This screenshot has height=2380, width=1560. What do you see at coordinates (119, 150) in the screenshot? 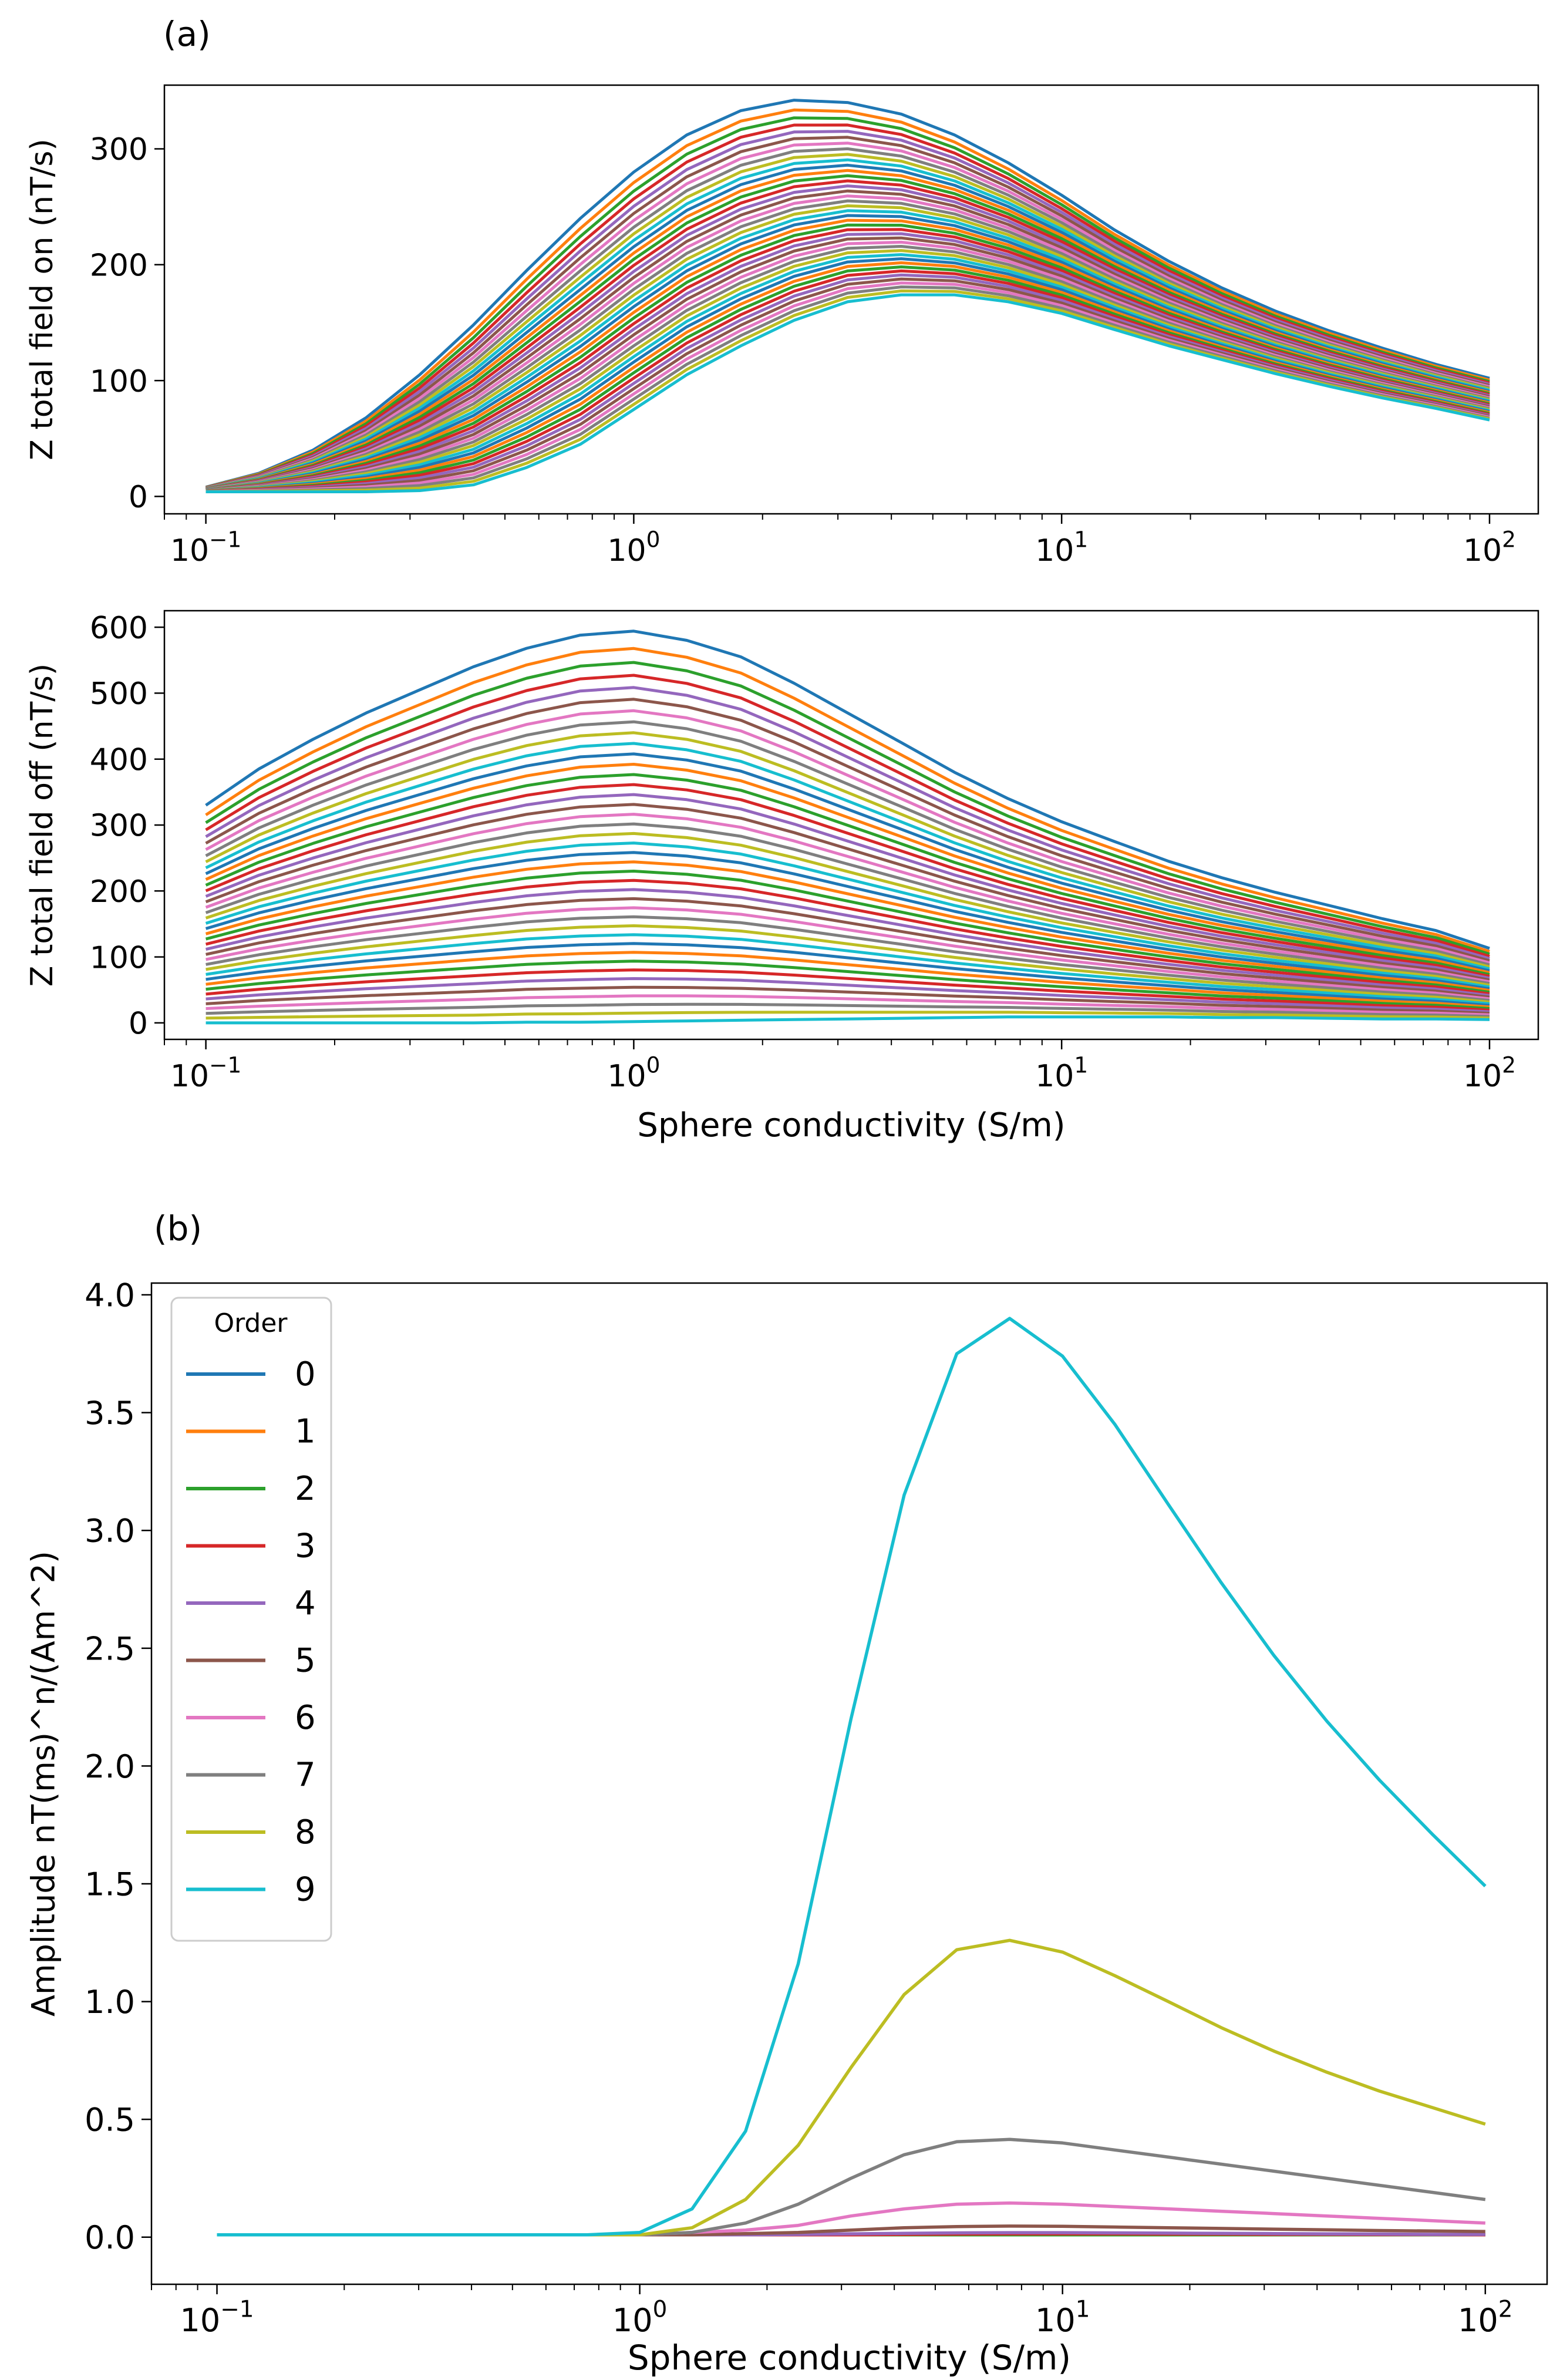
I see `y-tick-label: 300` at bounding box center [119, 150].